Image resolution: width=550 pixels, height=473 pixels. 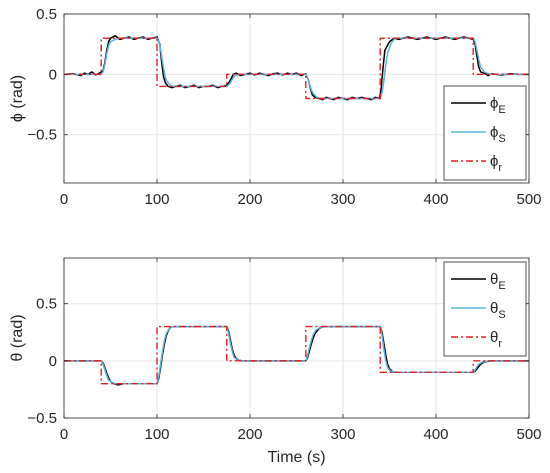 What do you see at coordinates (296, 68) in the screenshot?
I see `series-line-ϕr` at bounding box center [296, 68].